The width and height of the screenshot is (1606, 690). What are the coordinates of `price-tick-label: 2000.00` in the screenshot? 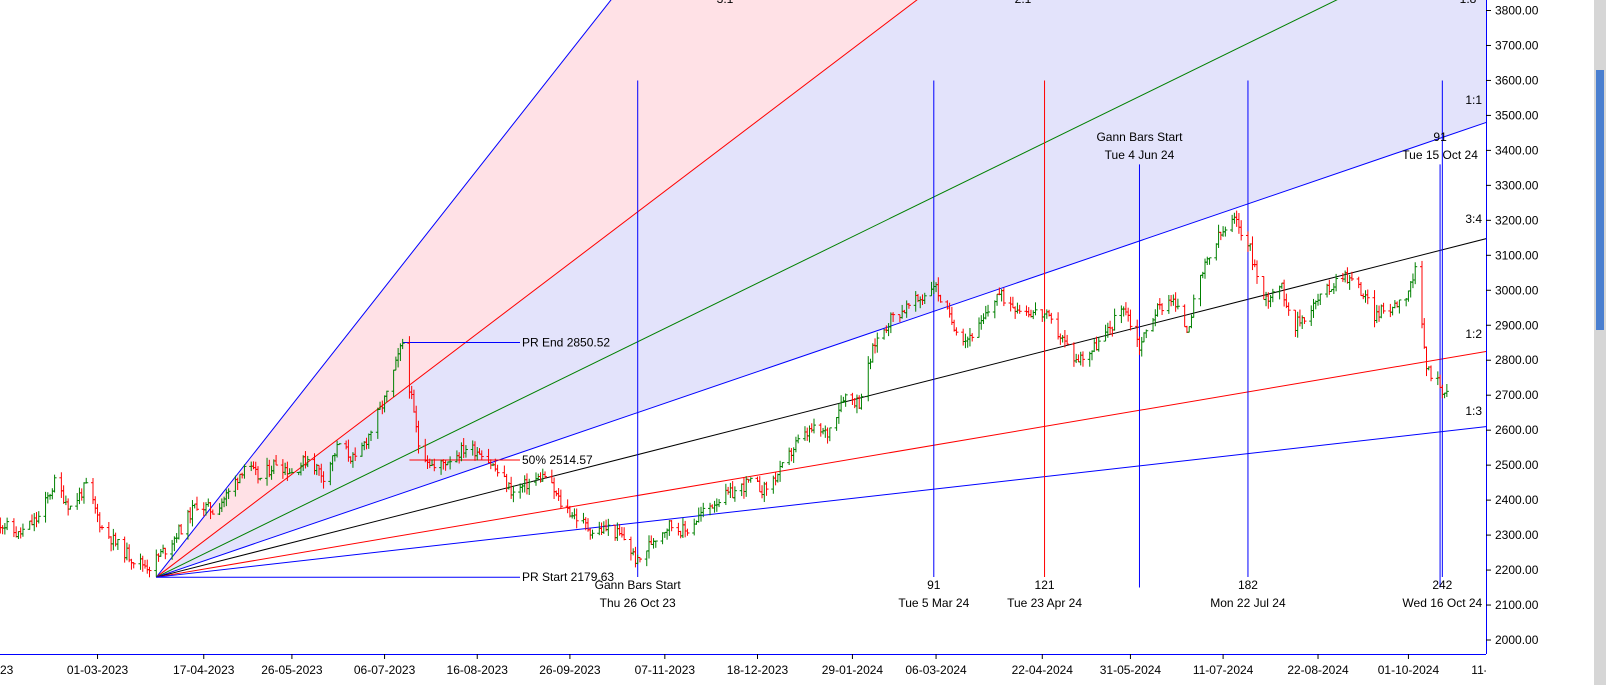 It's located at (1517, 640).